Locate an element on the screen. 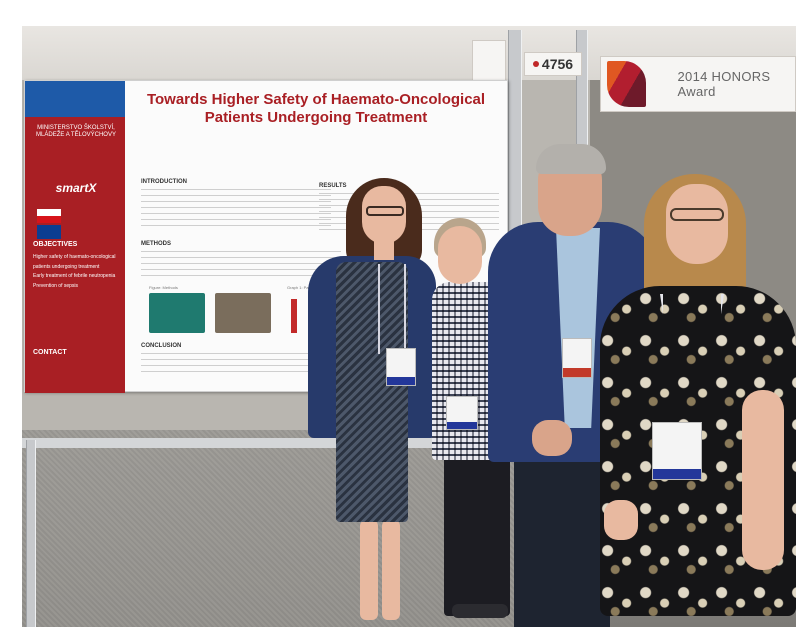 The height and width of the screenshot is (627, 796). person-1-dress is located at coordinates (372, 392).